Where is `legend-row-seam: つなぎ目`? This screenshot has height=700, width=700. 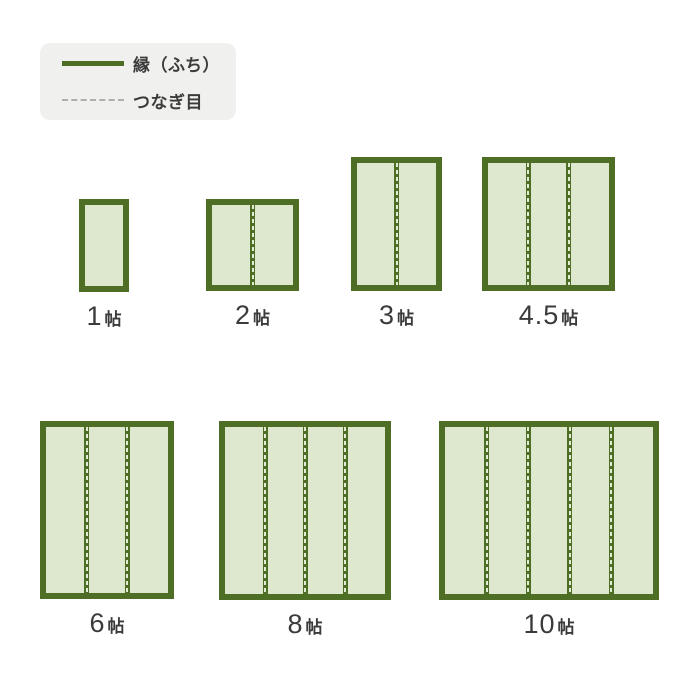
legend-row-seam: つなぎ目 is located at coordinates (149, 100).